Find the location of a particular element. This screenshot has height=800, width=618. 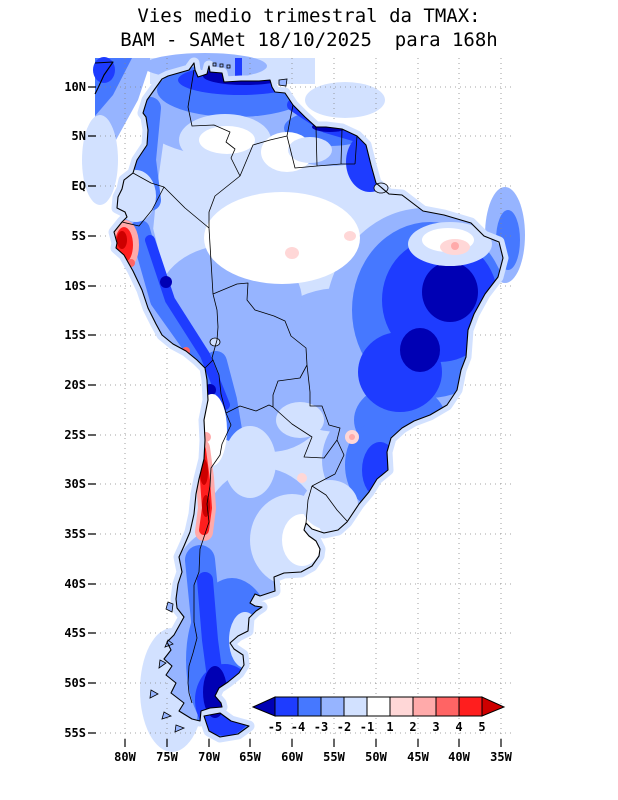

lat-tick-label: 20S is located at coordinates (75, 385).